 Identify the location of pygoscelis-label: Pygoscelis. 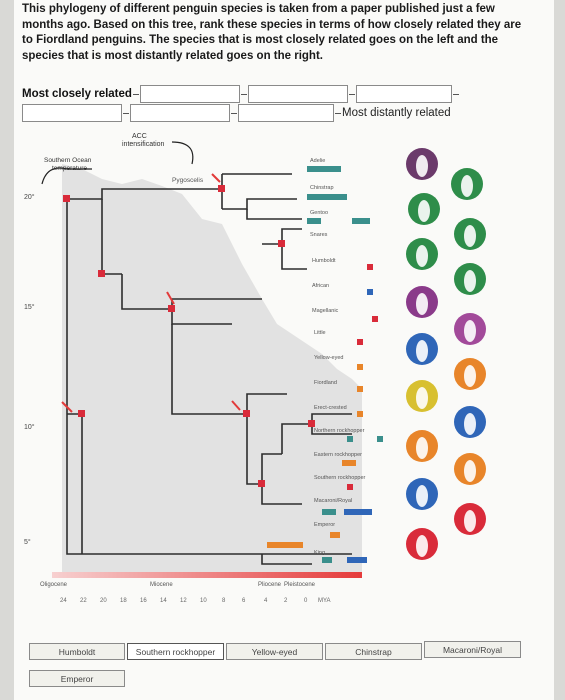
(188, 180).